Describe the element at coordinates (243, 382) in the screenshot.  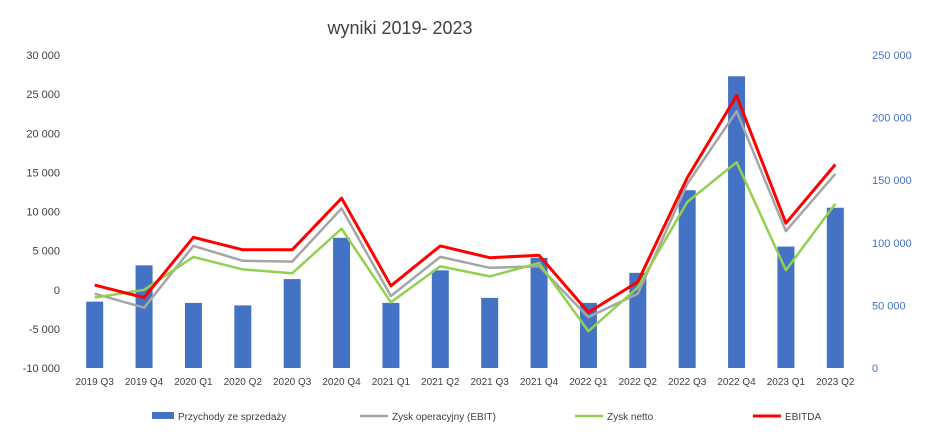
I see `x-axis-tick: 2020 Q2` at that location.